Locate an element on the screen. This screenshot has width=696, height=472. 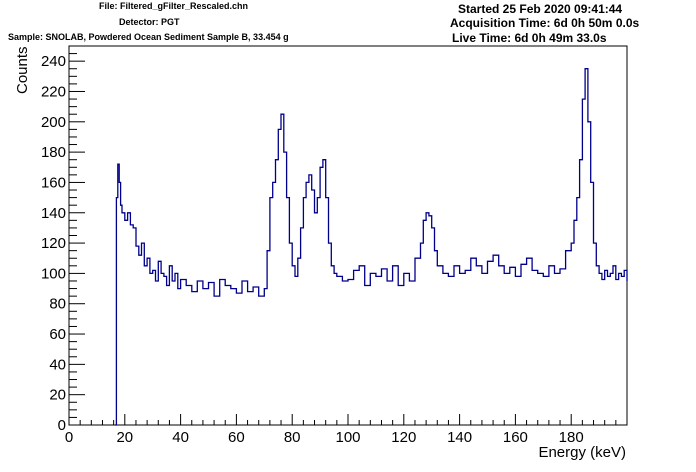
x-tick-label: 0 is located at coordinates (69, 437).